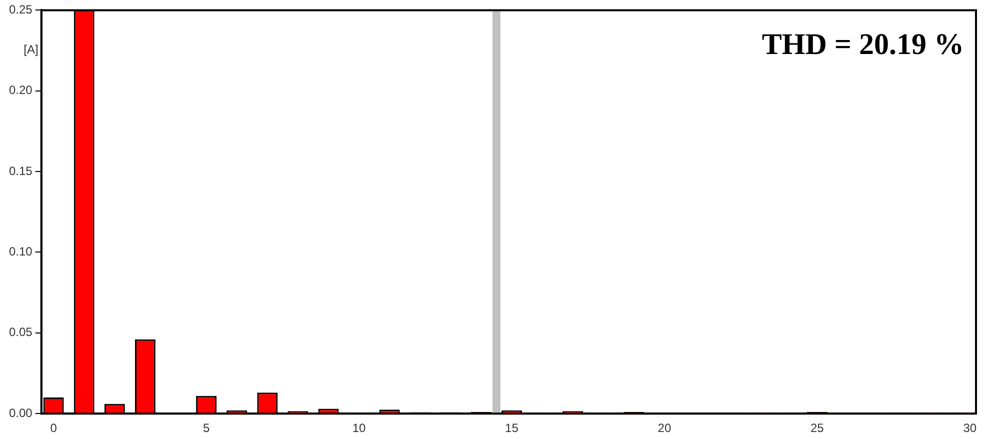  I want to click on y-tick-label: 0.05, so click(20, 332).